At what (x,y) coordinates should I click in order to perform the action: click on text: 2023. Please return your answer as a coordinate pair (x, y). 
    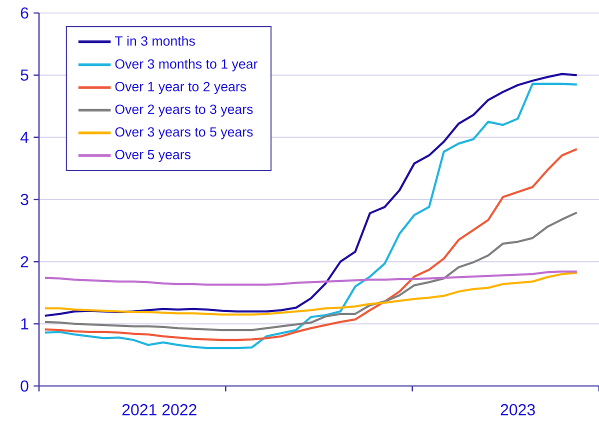
    Looking at the image, I should click on (517, 410).